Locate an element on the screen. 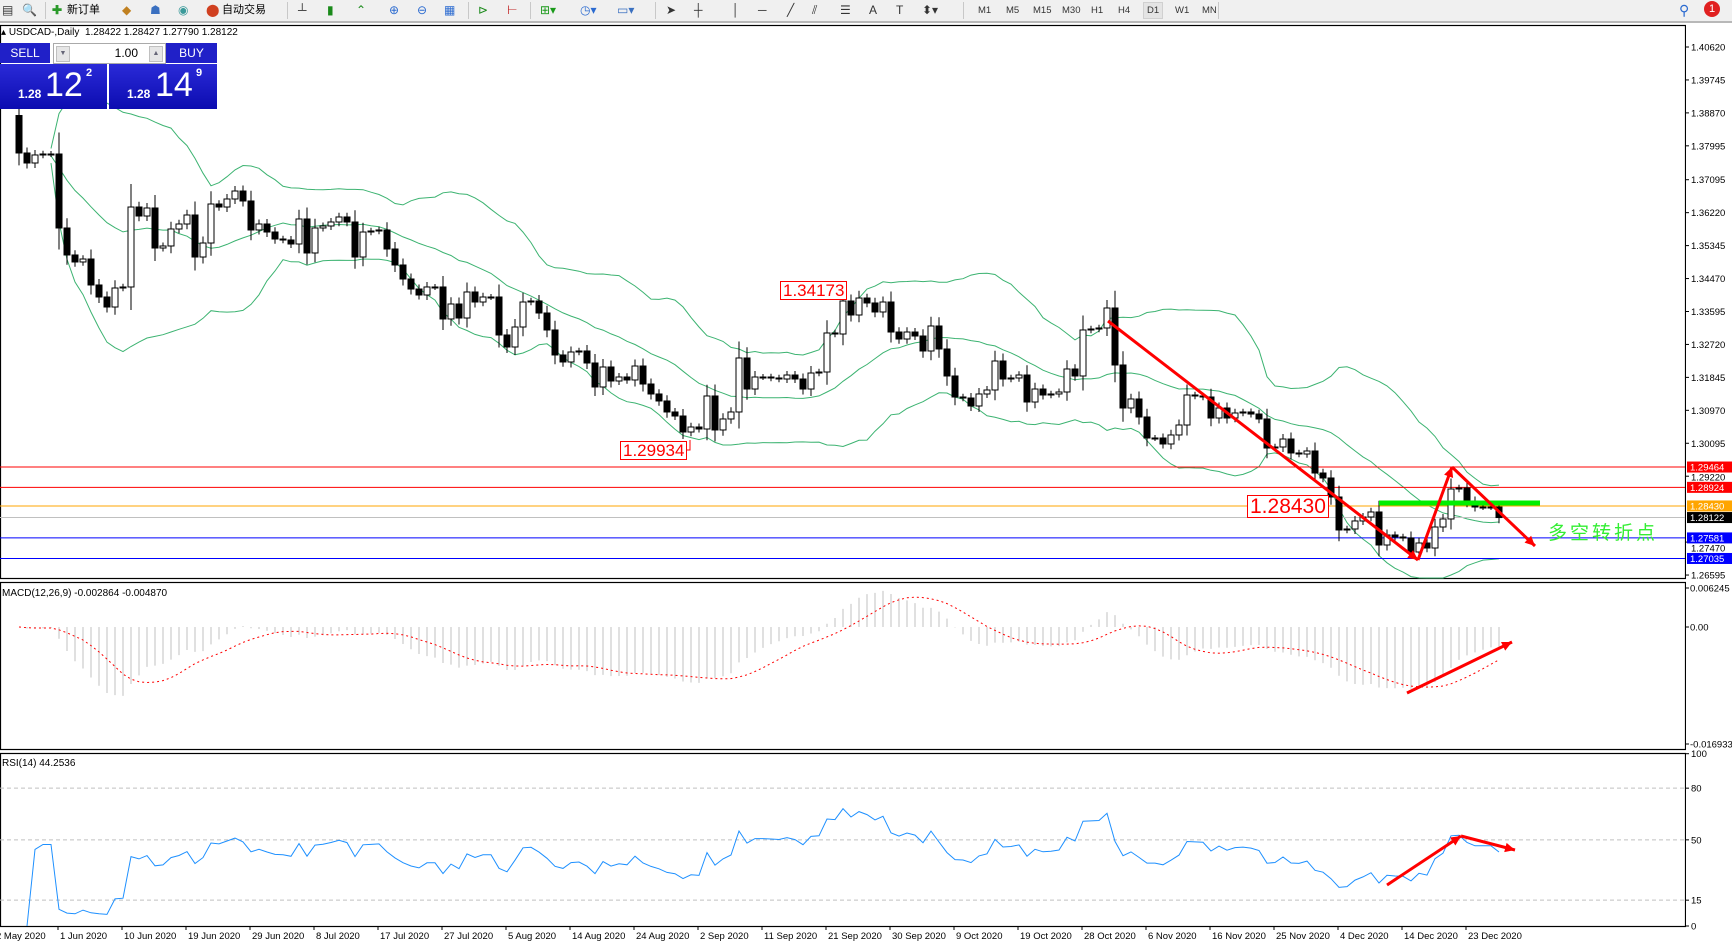  notification-badge: 1 is located at coordinates (1712, 9).